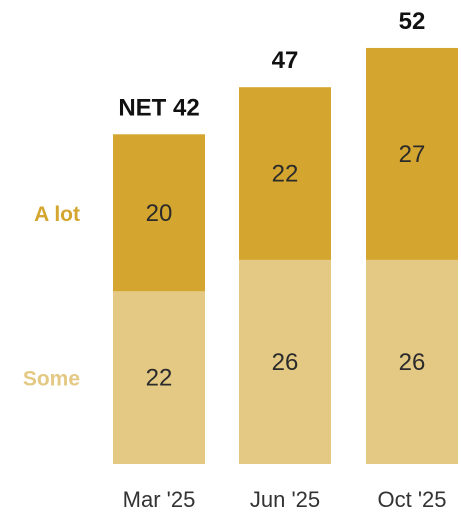 Image resolution: width=461 pixels, height=516 pixels. Describe the element at coordinates (57, 214) in the screenshot. I see `legend-label-a-lot: A lot` at that location.